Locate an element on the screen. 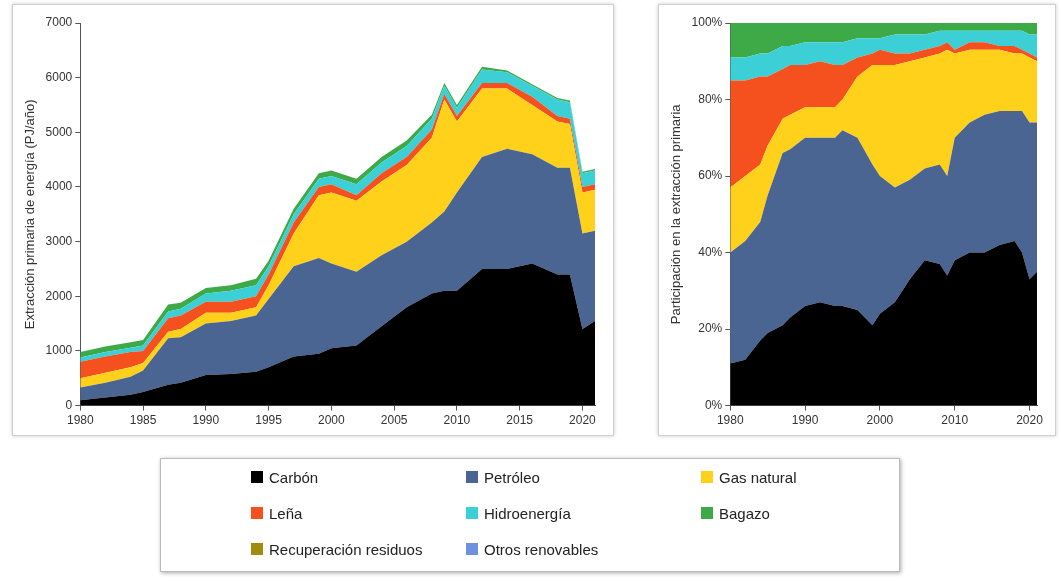 This screenshot has width=1061, height=581. legend-label: Otros renovables is located at coordinates (541, 549).